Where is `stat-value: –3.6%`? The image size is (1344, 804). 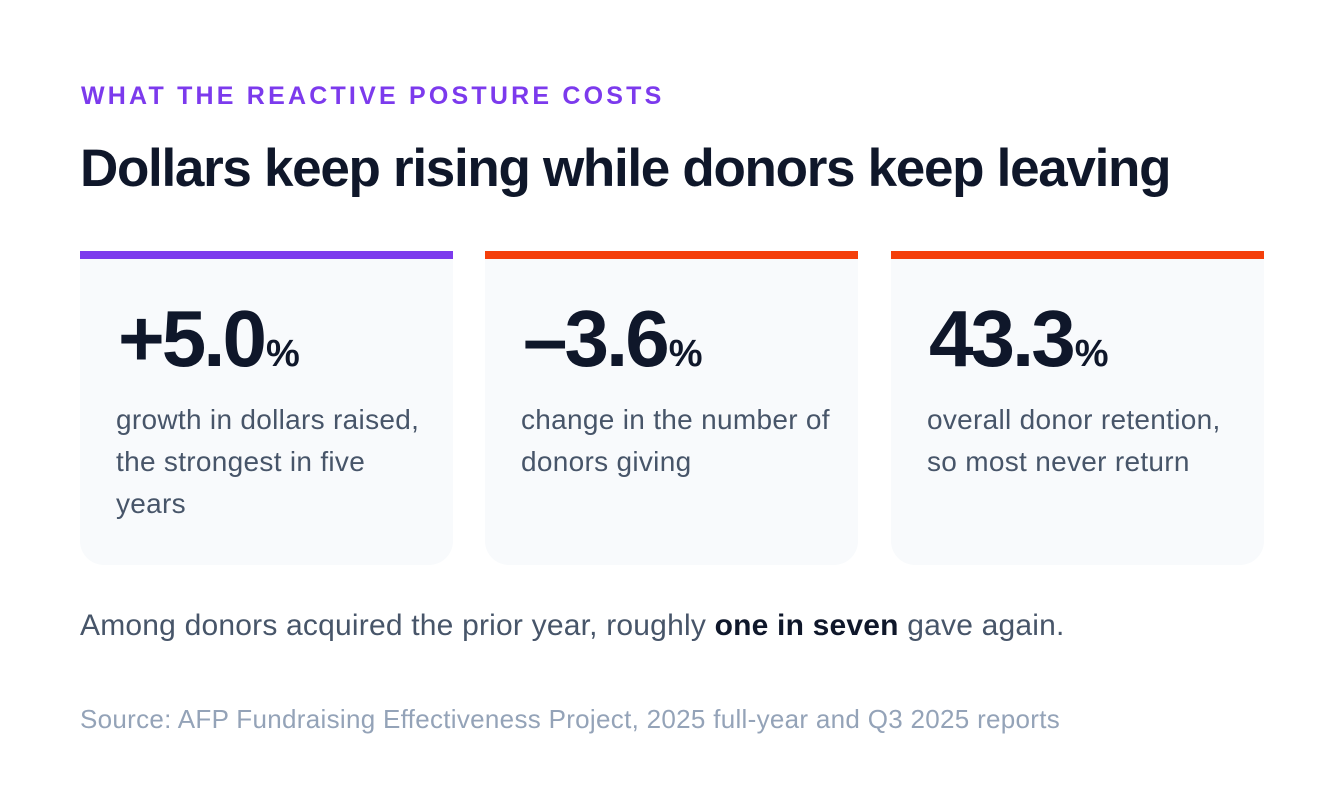
stat-value: –3.6% is located at coordinates (613, 339).